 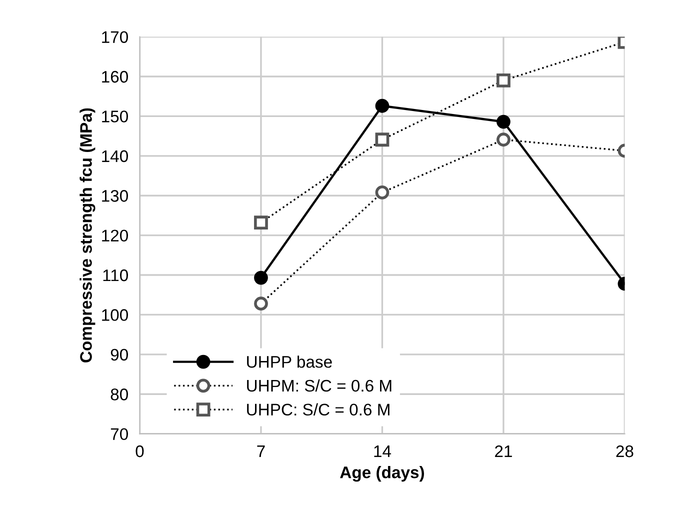 What do you see at coordinates (115, 236) in the screenshot?
I see `y-tick-label: 120` at bounding box center [115, 236].